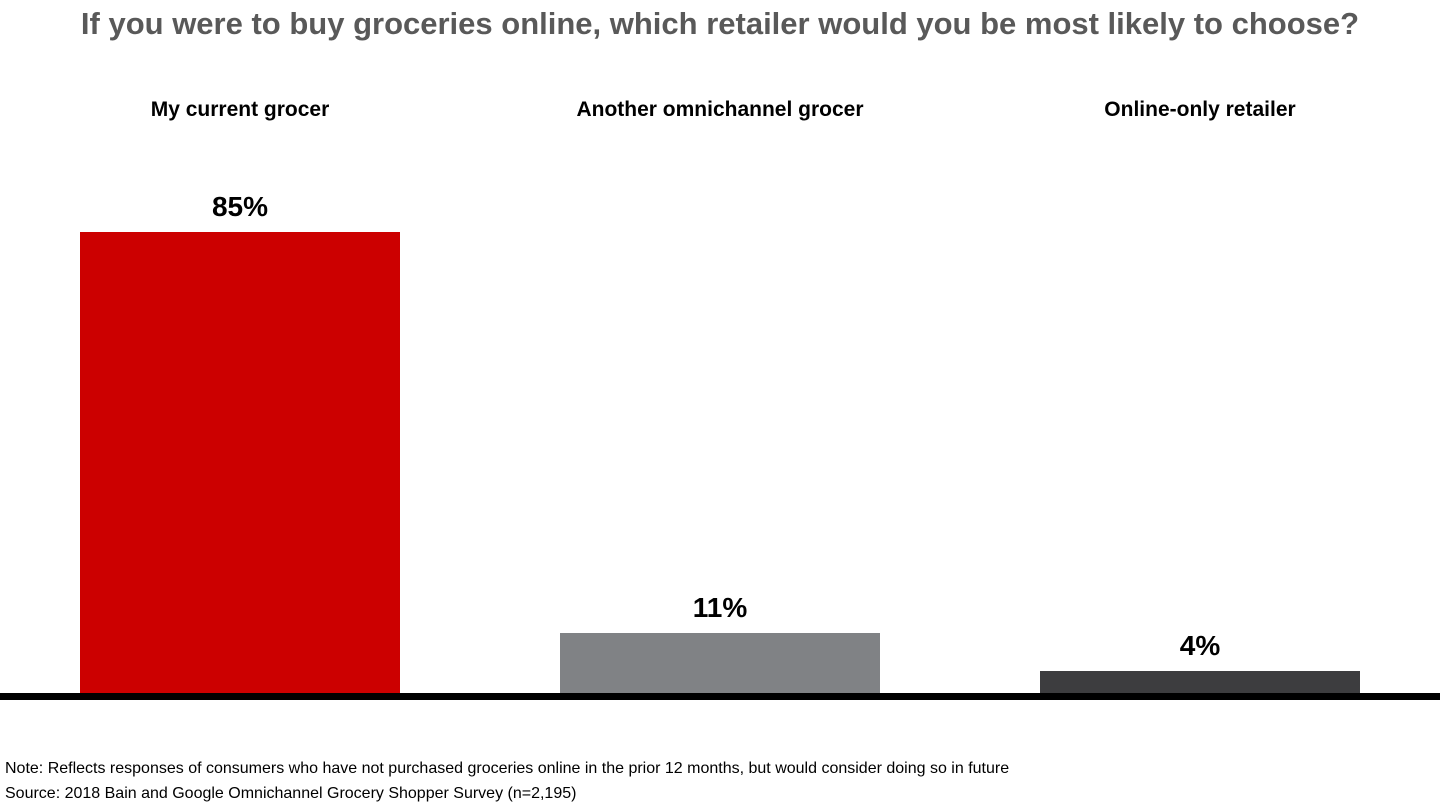 The image size is (1440, 810). Describe the element at coordinates (720, 663) in the screenshot. I see `bar-omnichannel-grocer` at that location.